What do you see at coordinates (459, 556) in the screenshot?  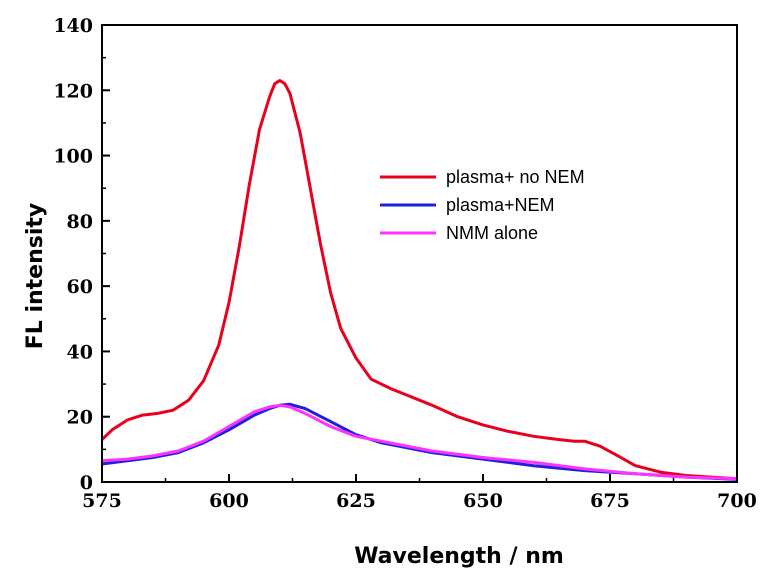 I see `x-axis-title: Wavelength / nm` at bounding box center [459, 556].